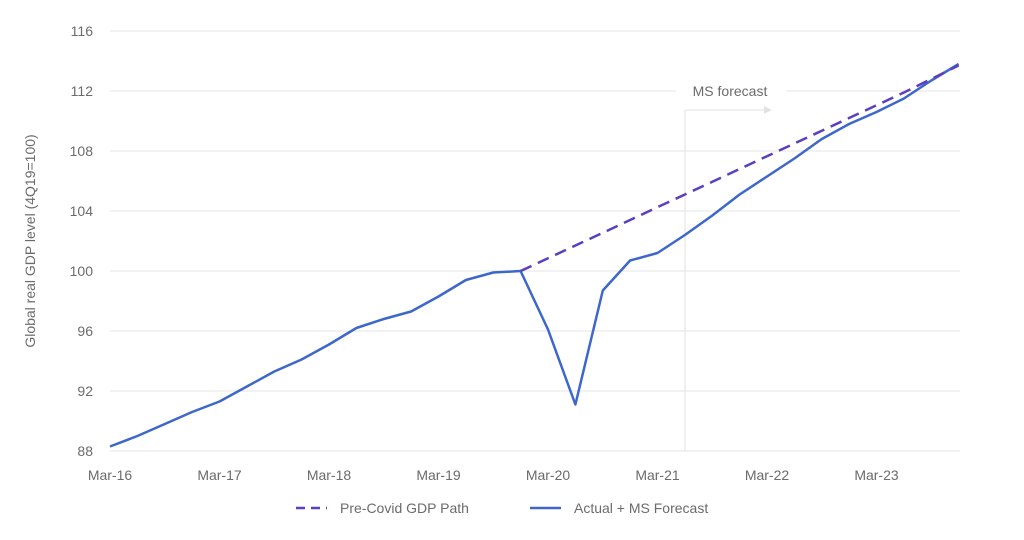 The height and width of the screenshot is (540, 1024). I want to click on legend-label-actual: Actual + MS Forecast, so click(641, 508).